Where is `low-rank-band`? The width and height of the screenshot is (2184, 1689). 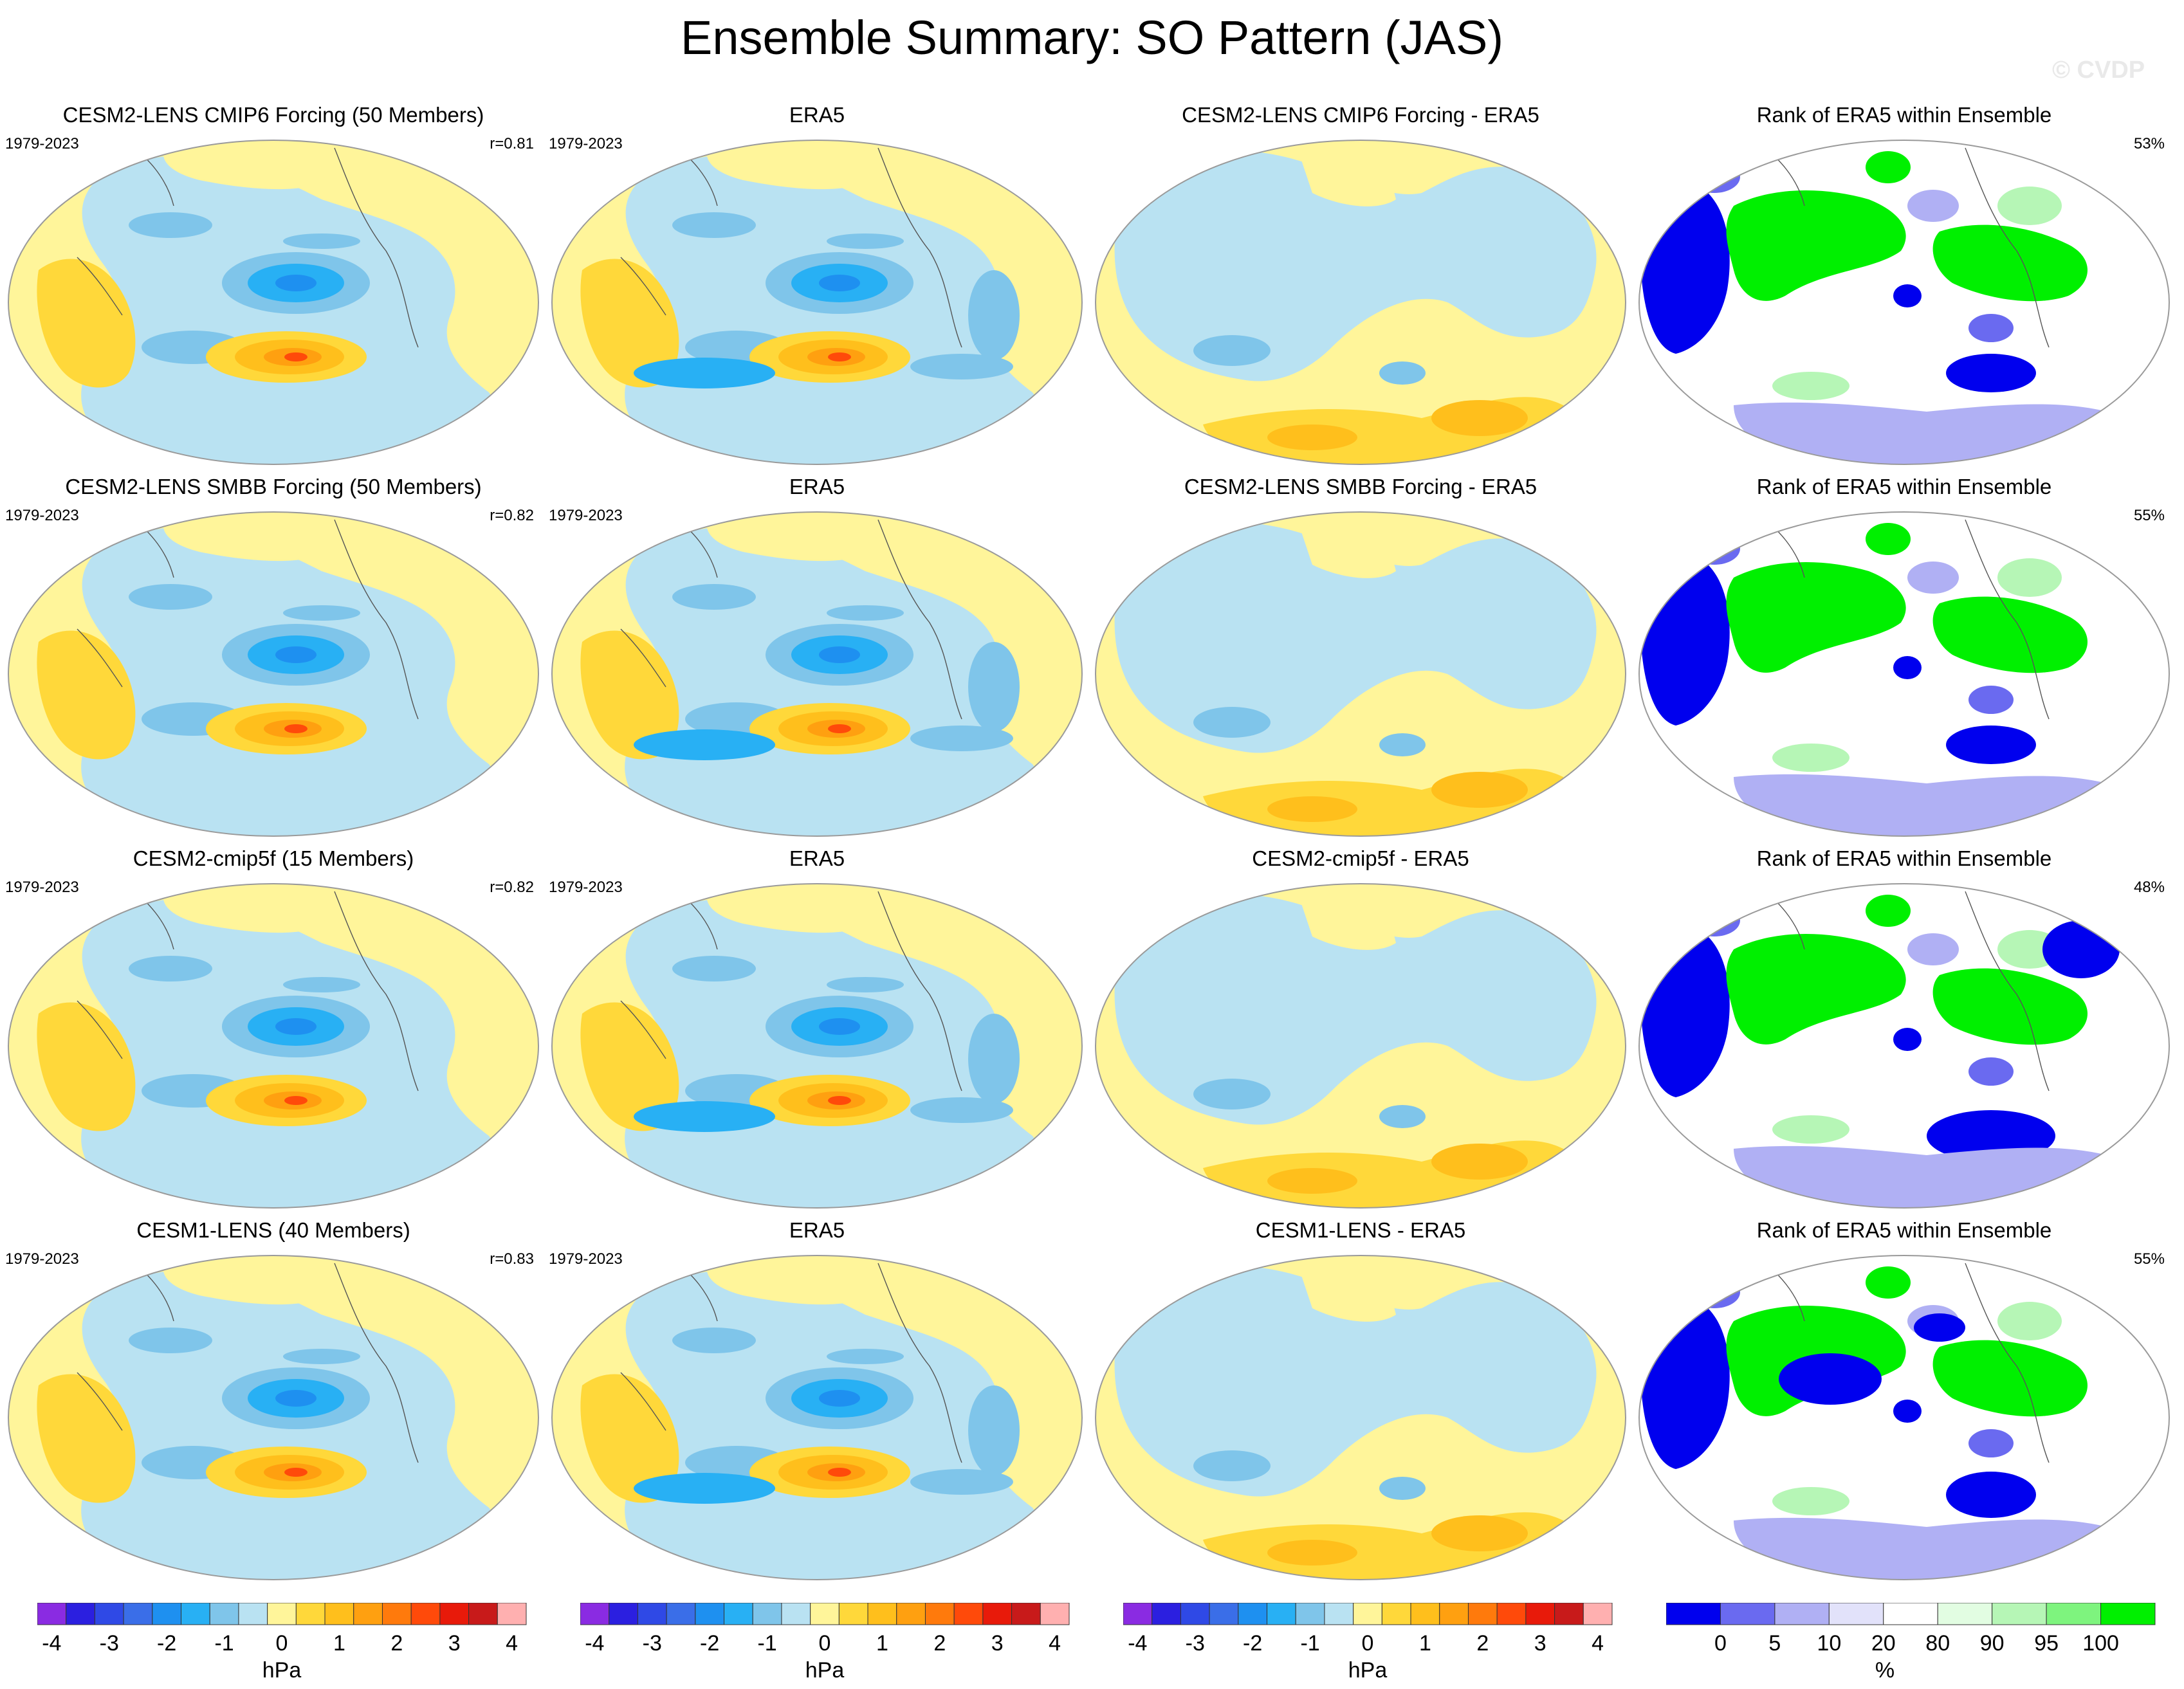 low-rank-band is located at coordinates (1921, 1177).